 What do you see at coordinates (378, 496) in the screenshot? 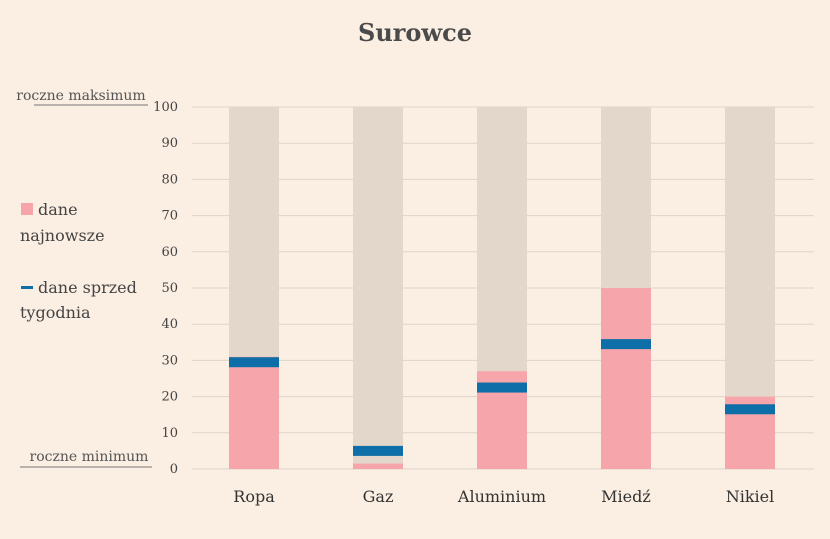
I see `x-tick-label: Gaz` at bounding box center [378, 496].